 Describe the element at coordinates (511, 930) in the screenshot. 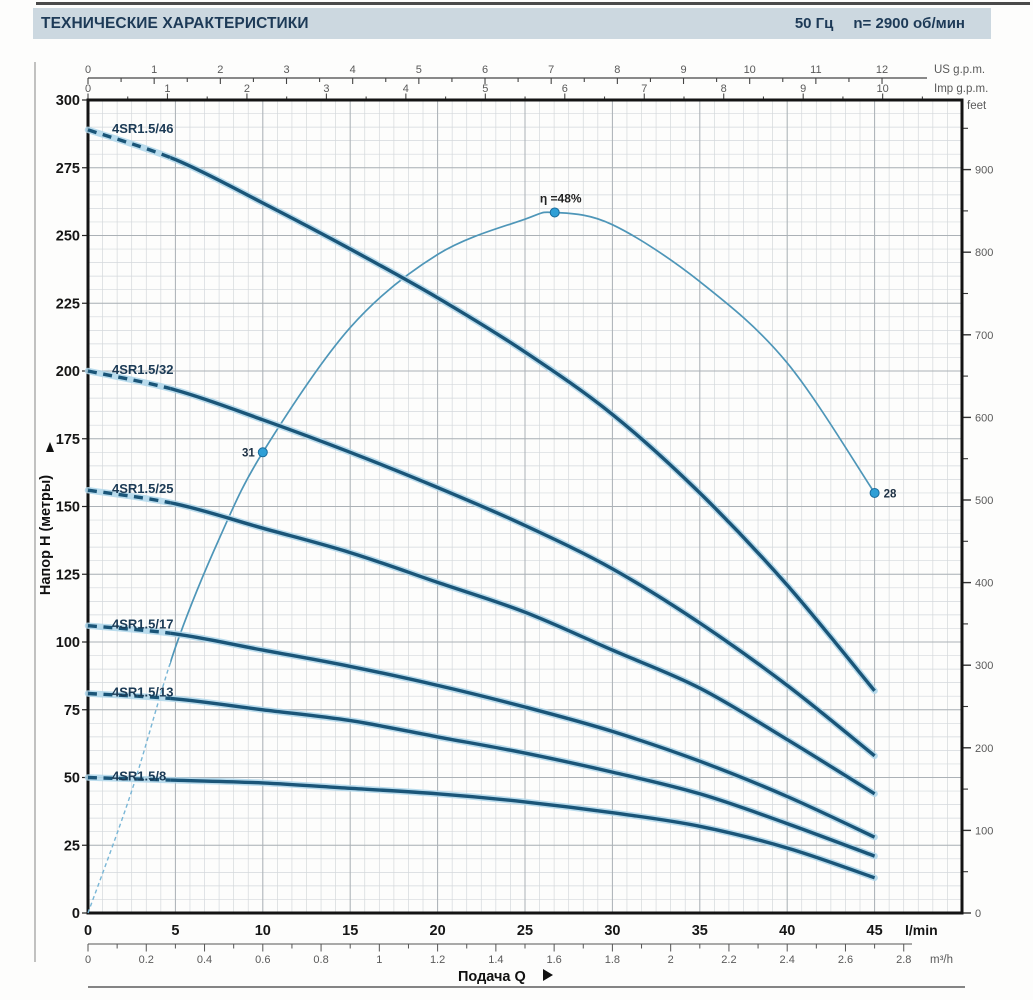

I see `axis-lmin: 0 5 10 15 20 25 30 35 40 45 l/min` at that location.